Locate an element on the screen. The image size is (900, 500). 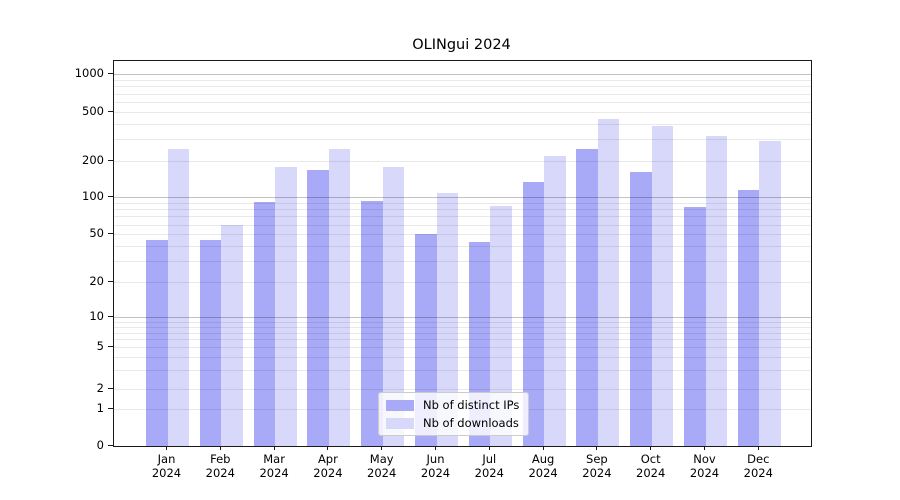
bar-downloads-may is located at coordinates (393, 306).